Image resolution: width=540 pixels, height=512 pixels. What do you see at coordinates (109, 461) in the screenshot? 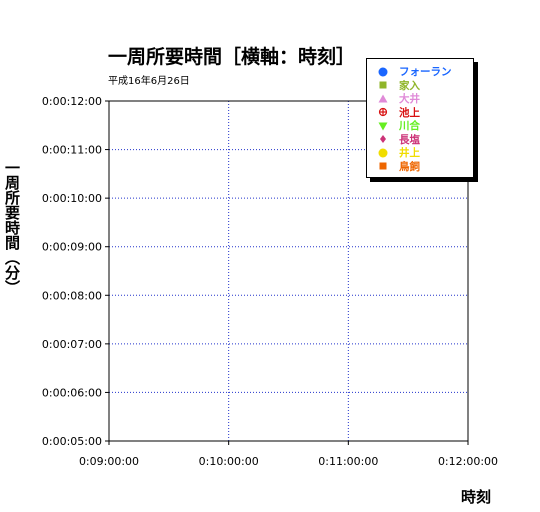
I see `x-tick-label: 0:09:00:00` at bounding box center [109, 461].